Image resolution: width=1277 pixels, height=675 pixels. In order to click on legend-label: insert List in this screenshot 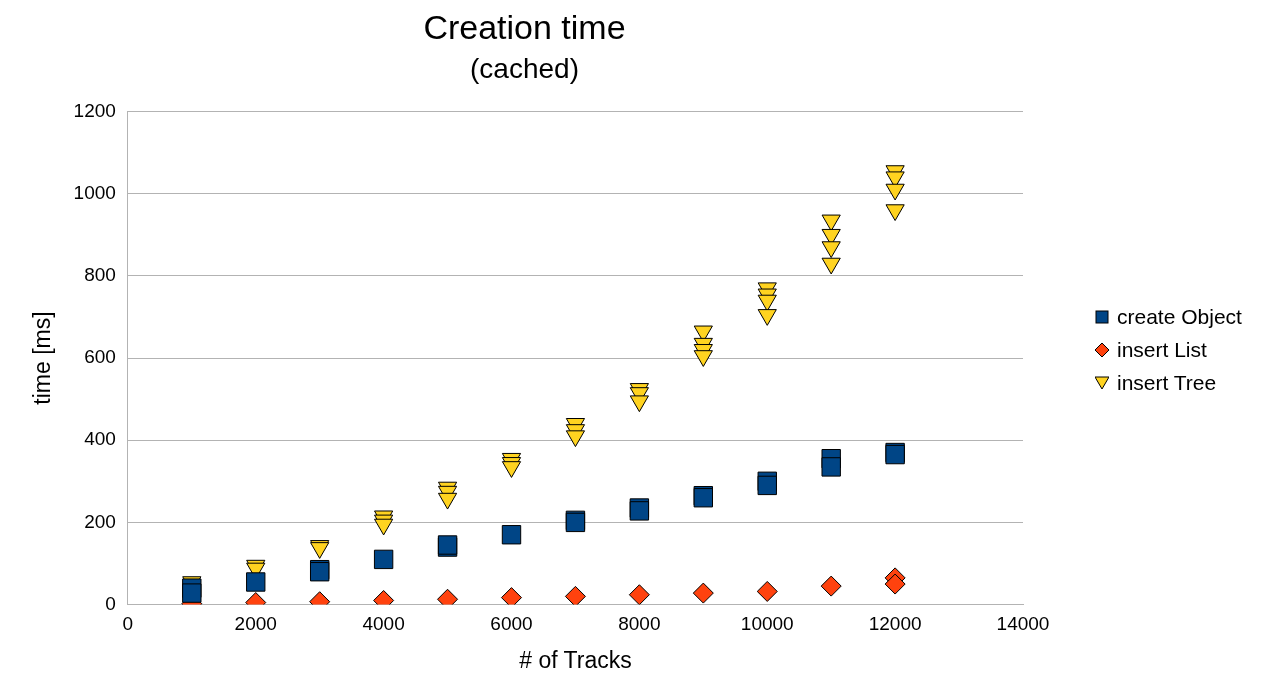, I will do `click(1162, 349)`.